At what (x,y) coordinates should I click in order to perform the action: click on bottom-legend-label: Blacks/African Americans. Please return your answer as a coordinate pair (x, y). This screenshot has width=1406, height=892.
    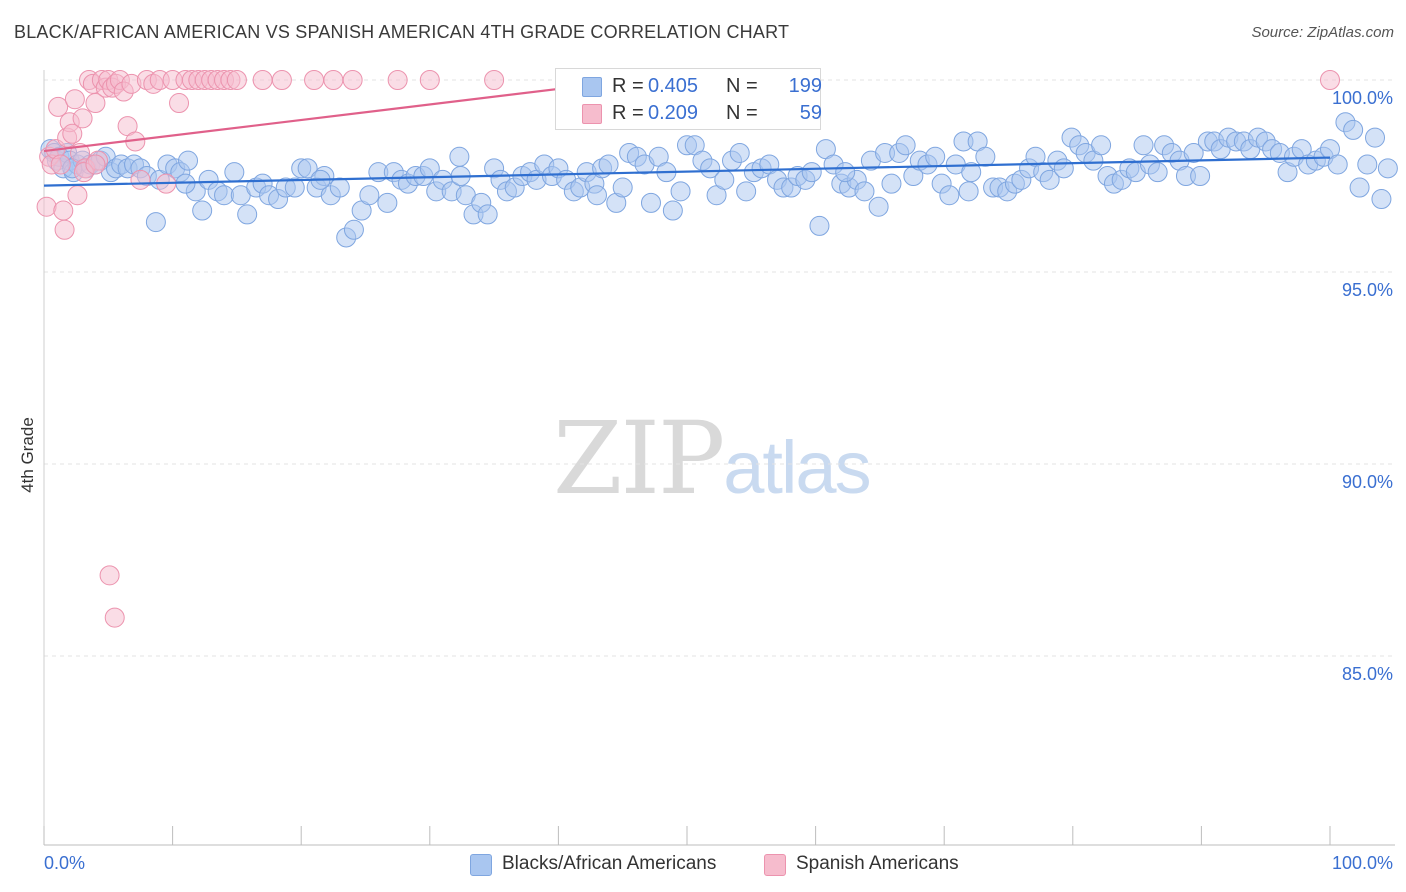
    Looking at the image, I should click on (609, 863).